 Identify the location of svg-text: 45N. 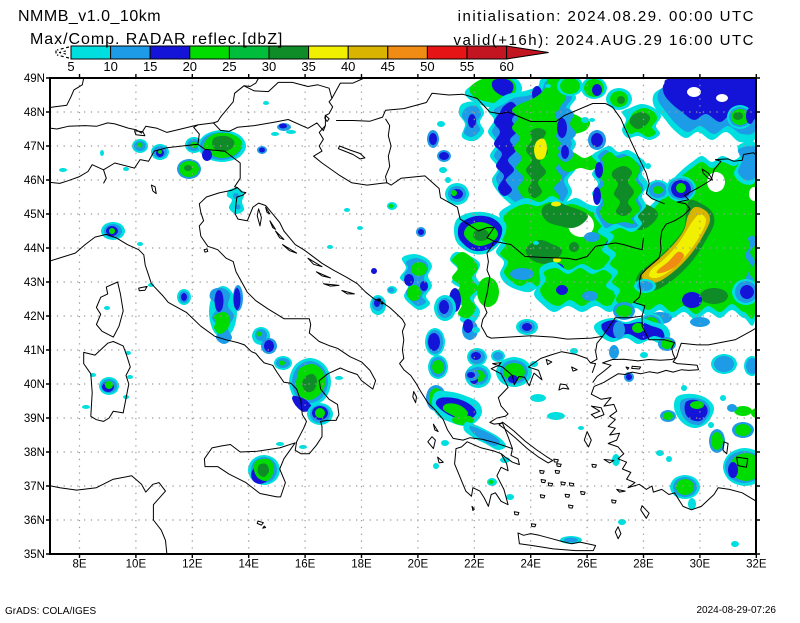
(34, 215).